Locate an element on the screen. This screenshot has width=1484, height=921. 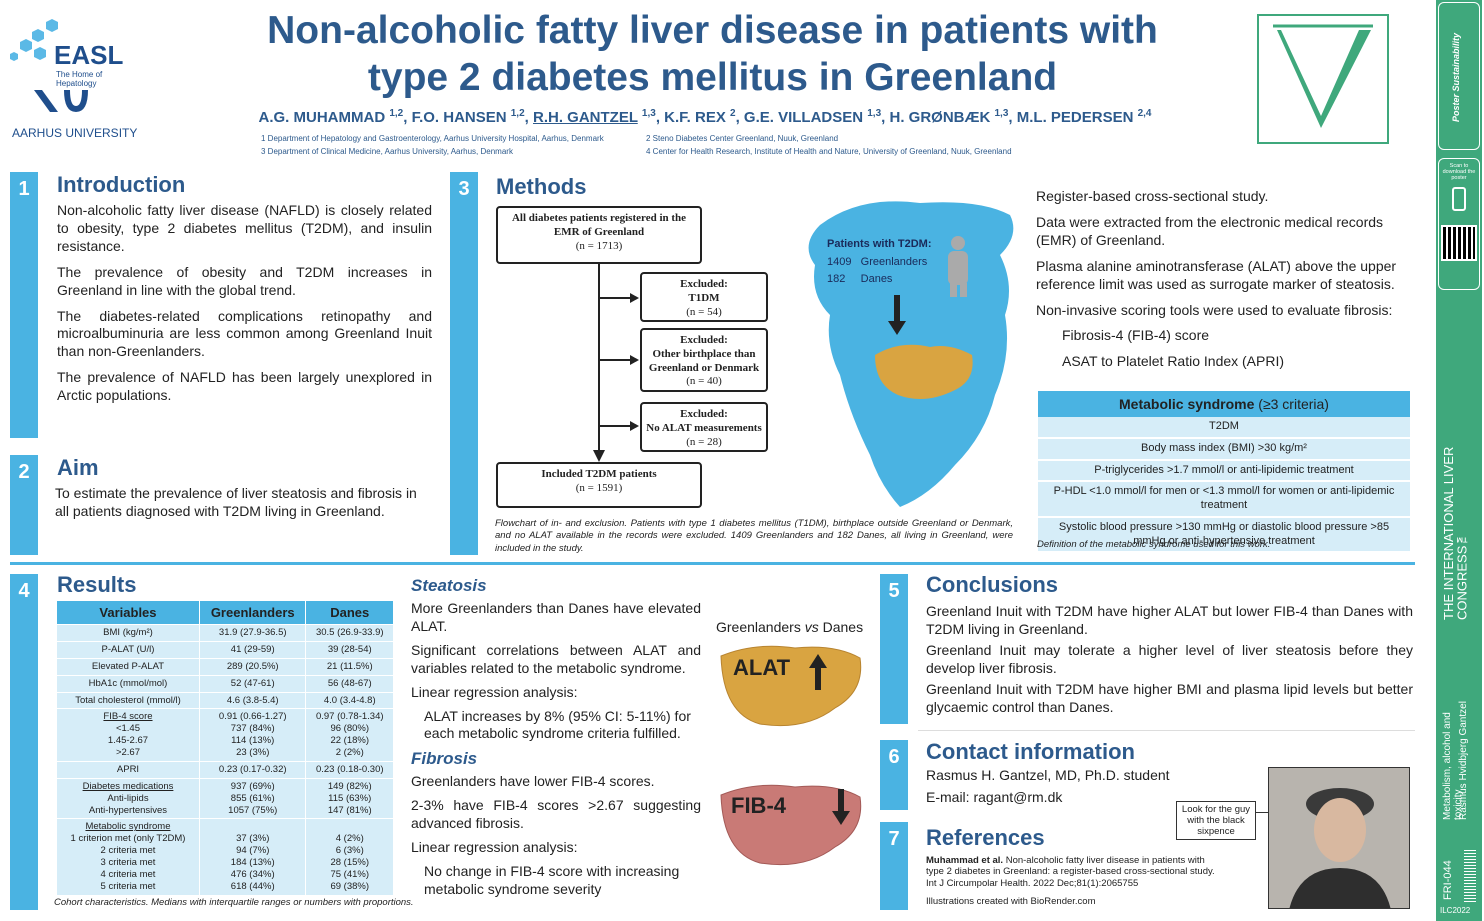
flow-box-count: (n = 40) is located at coordinates (704, 381).